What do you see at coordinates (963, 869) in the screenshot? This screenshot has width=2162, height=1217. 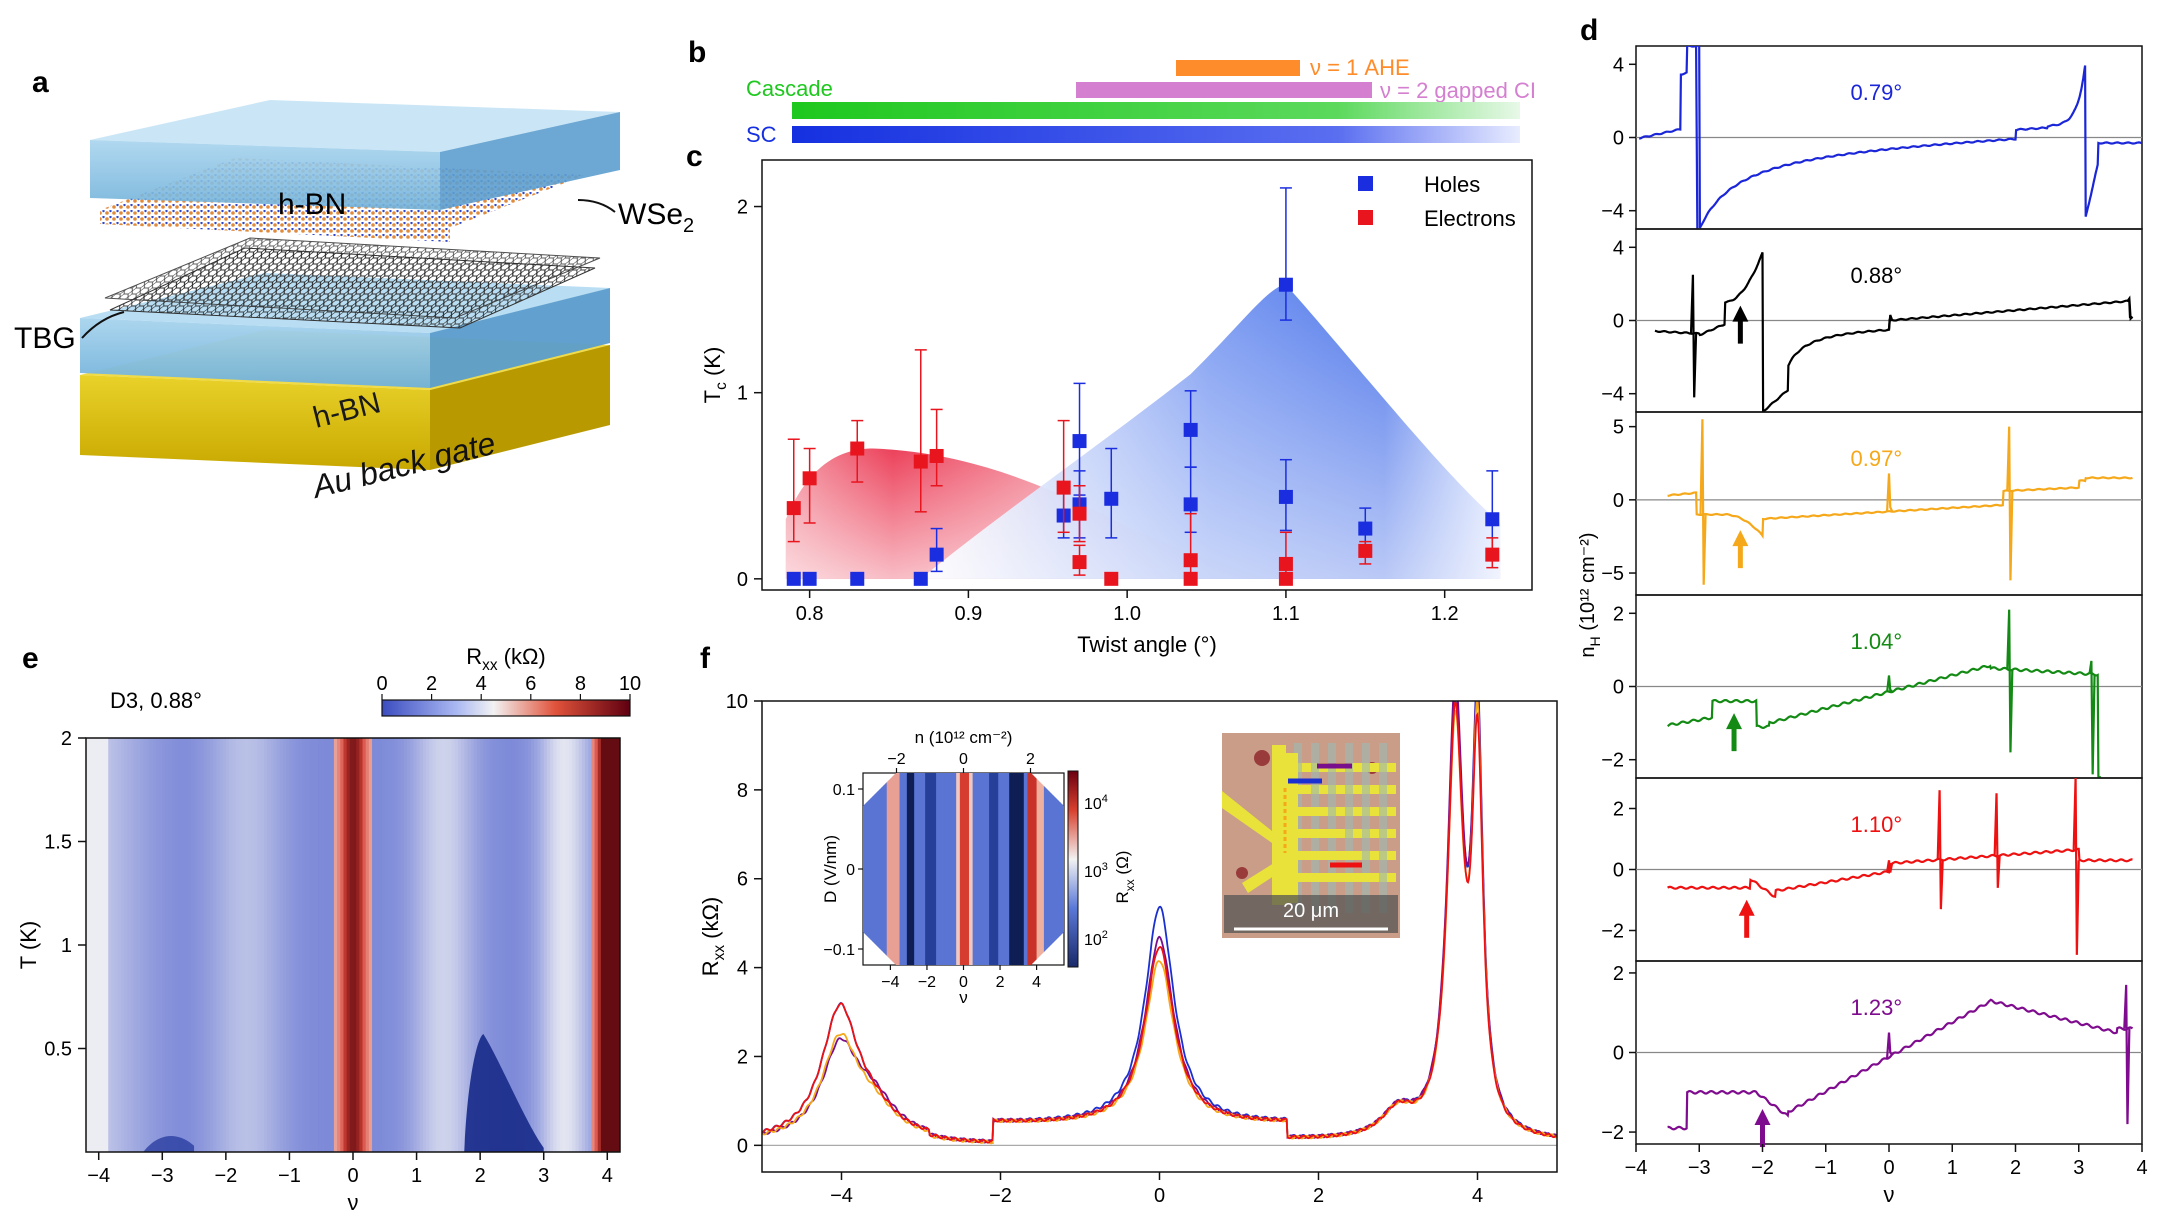 I see `f-inset-map` at bounding box center [963, 869].